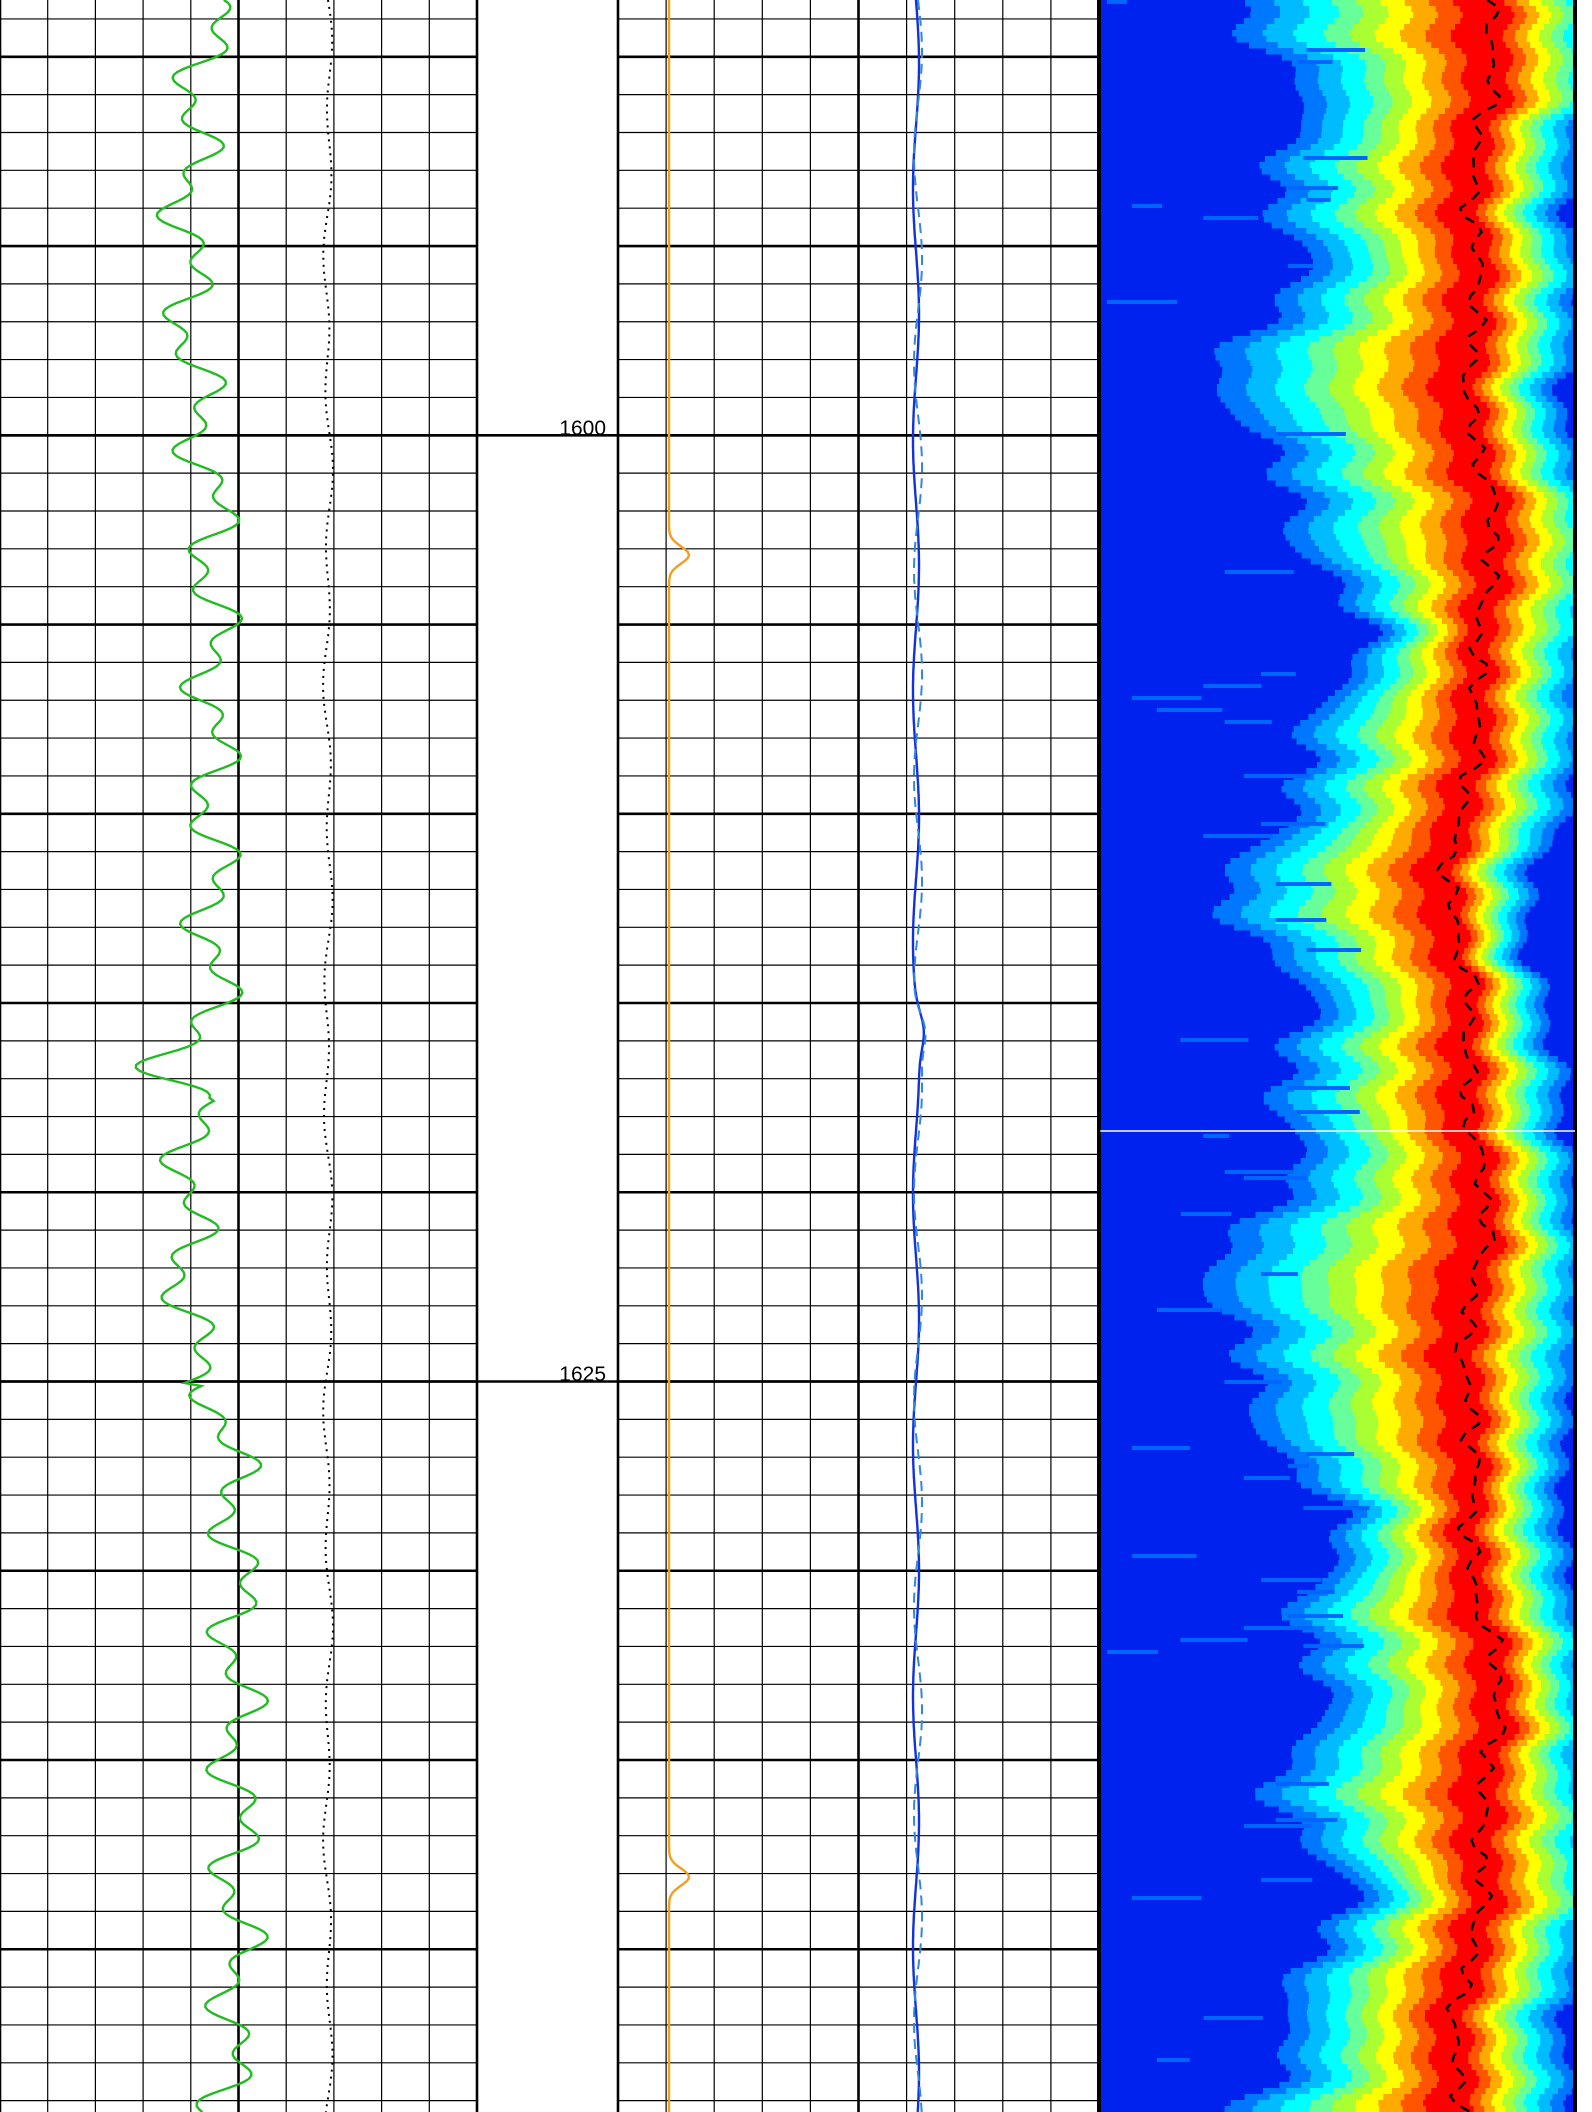  I want to click on blue-dashed-curve, so click(920, 1056).